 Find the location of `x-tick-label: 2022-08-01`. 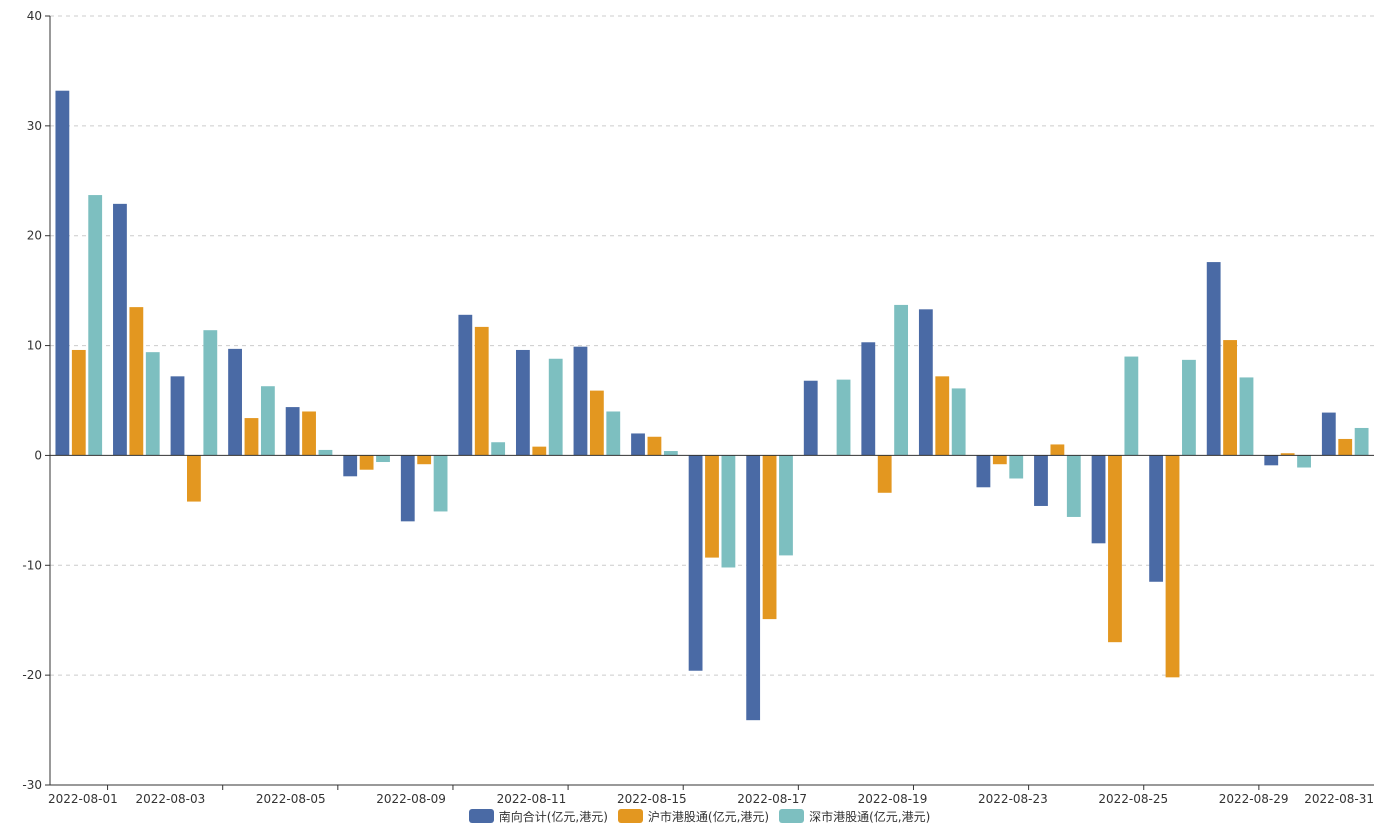

x-tick-label: 2022-08-01 is located at coordinates (83, 799).